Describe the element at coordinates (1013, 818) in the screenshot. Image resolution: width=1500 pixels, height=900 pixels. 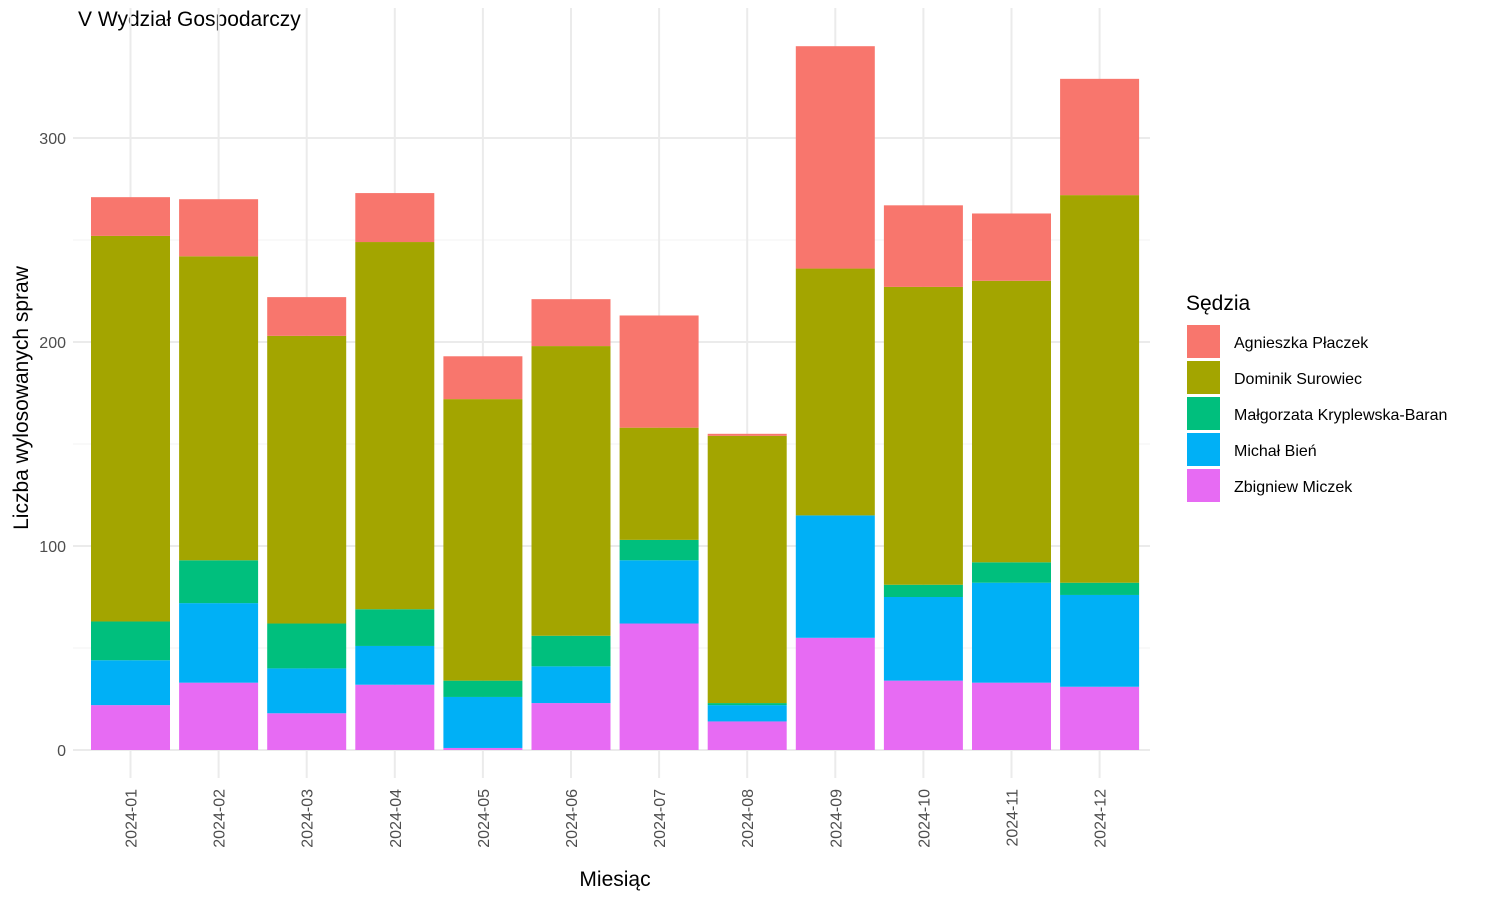
I see `x-tick-label: 2024-11` at that location.